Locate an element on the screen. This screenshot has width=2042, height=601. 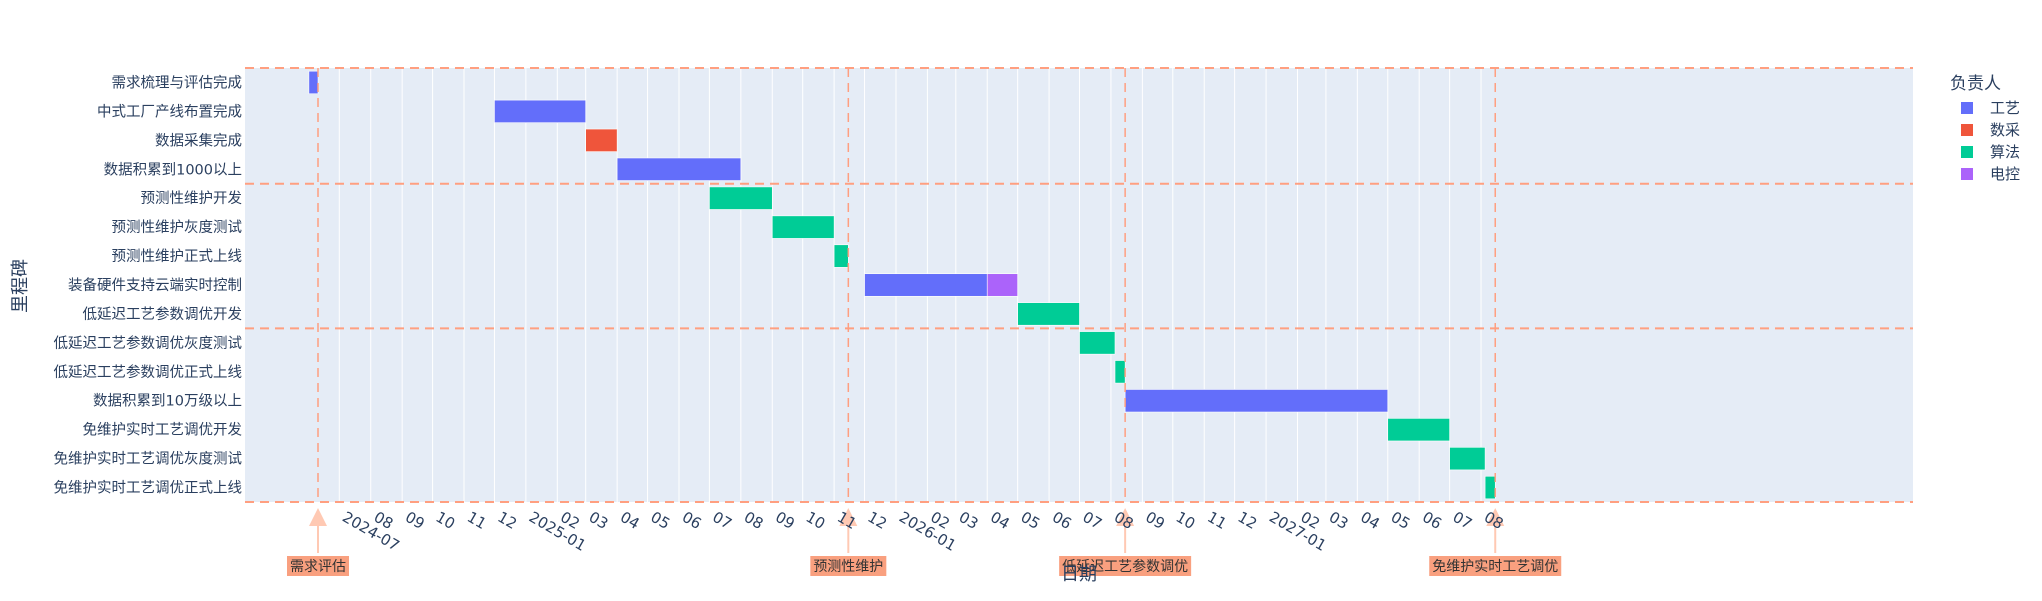
milestone-label: 预测性维护 is located at coordinates (848, 567).